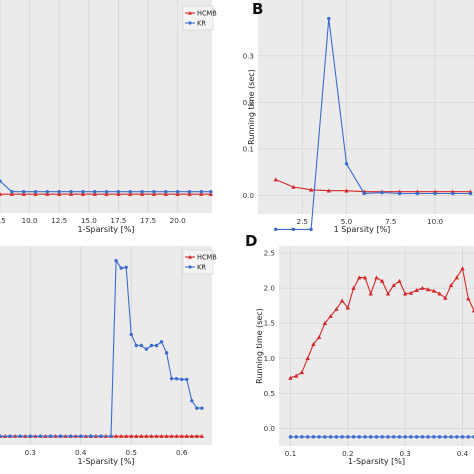 Image resolution: width=474 pixels, height=474 pixels. I want to click on y-tick-label: 0.0, so click(270, 428).